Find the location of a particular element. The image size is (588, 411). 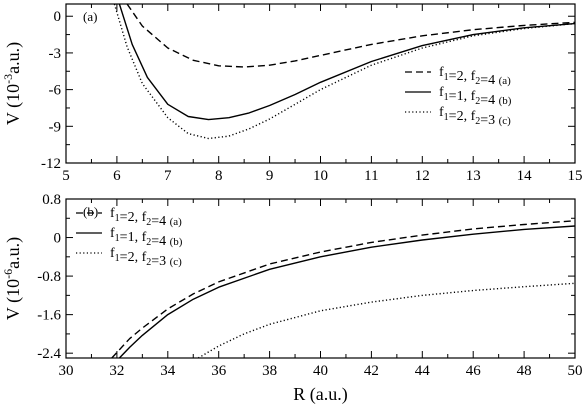

series-line-dotted is located at coordinates (386, 320).